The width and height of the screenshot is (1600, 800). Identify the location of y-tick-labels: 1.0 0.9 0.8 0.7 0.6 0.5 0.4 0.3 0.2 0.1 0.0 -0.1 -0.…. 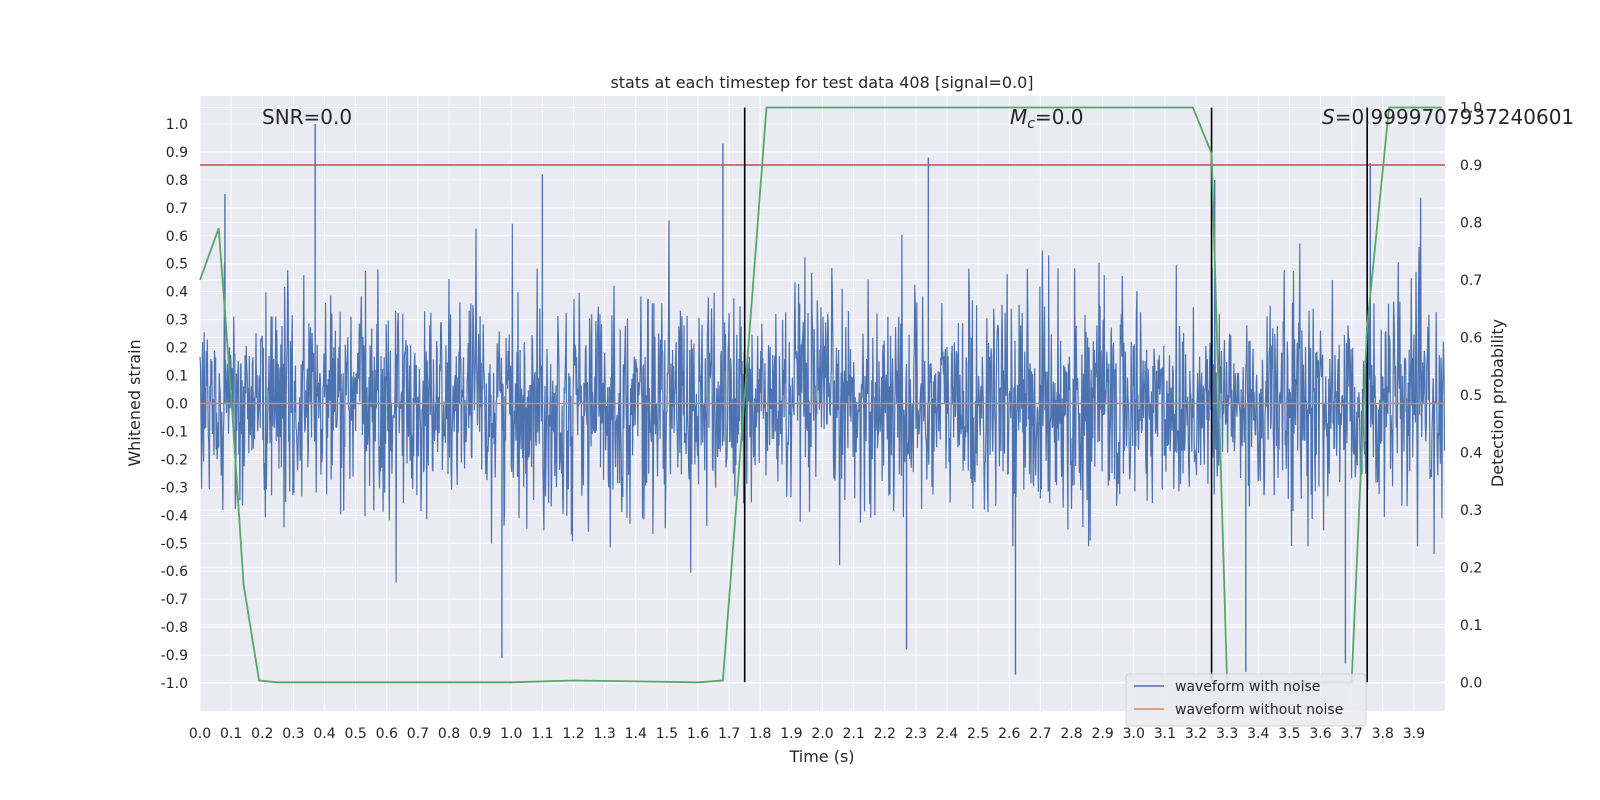
(174, 404).